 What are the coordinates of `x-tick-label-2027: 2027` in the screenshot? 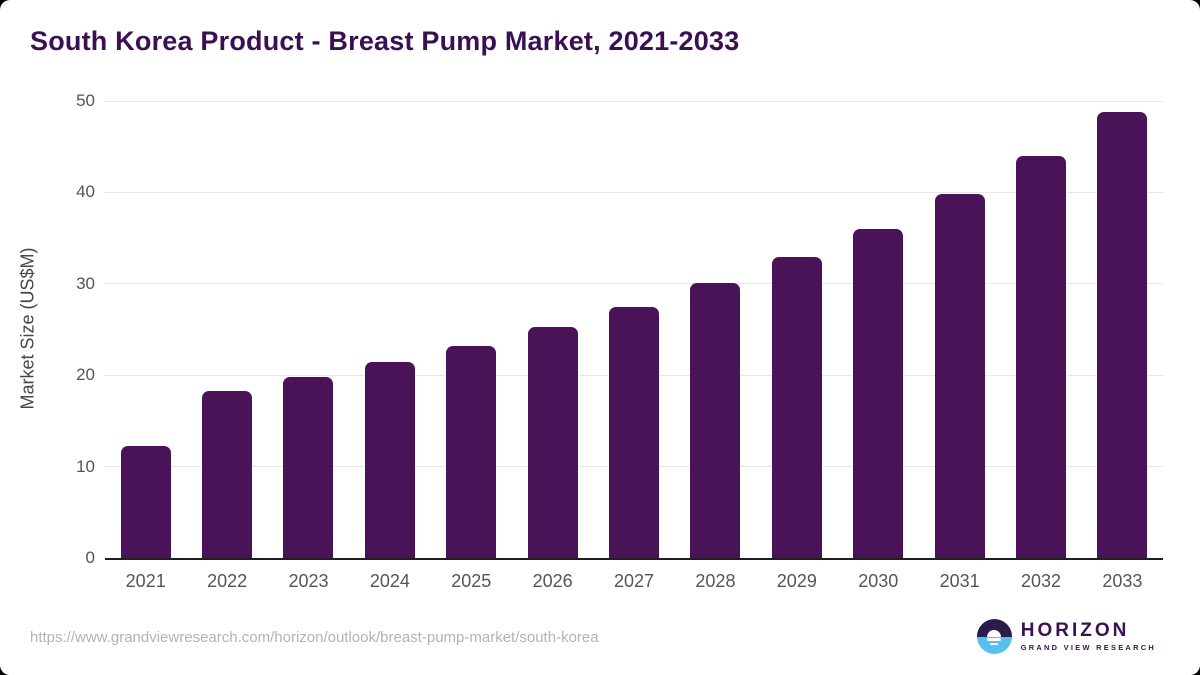 It's located at (634, 581).